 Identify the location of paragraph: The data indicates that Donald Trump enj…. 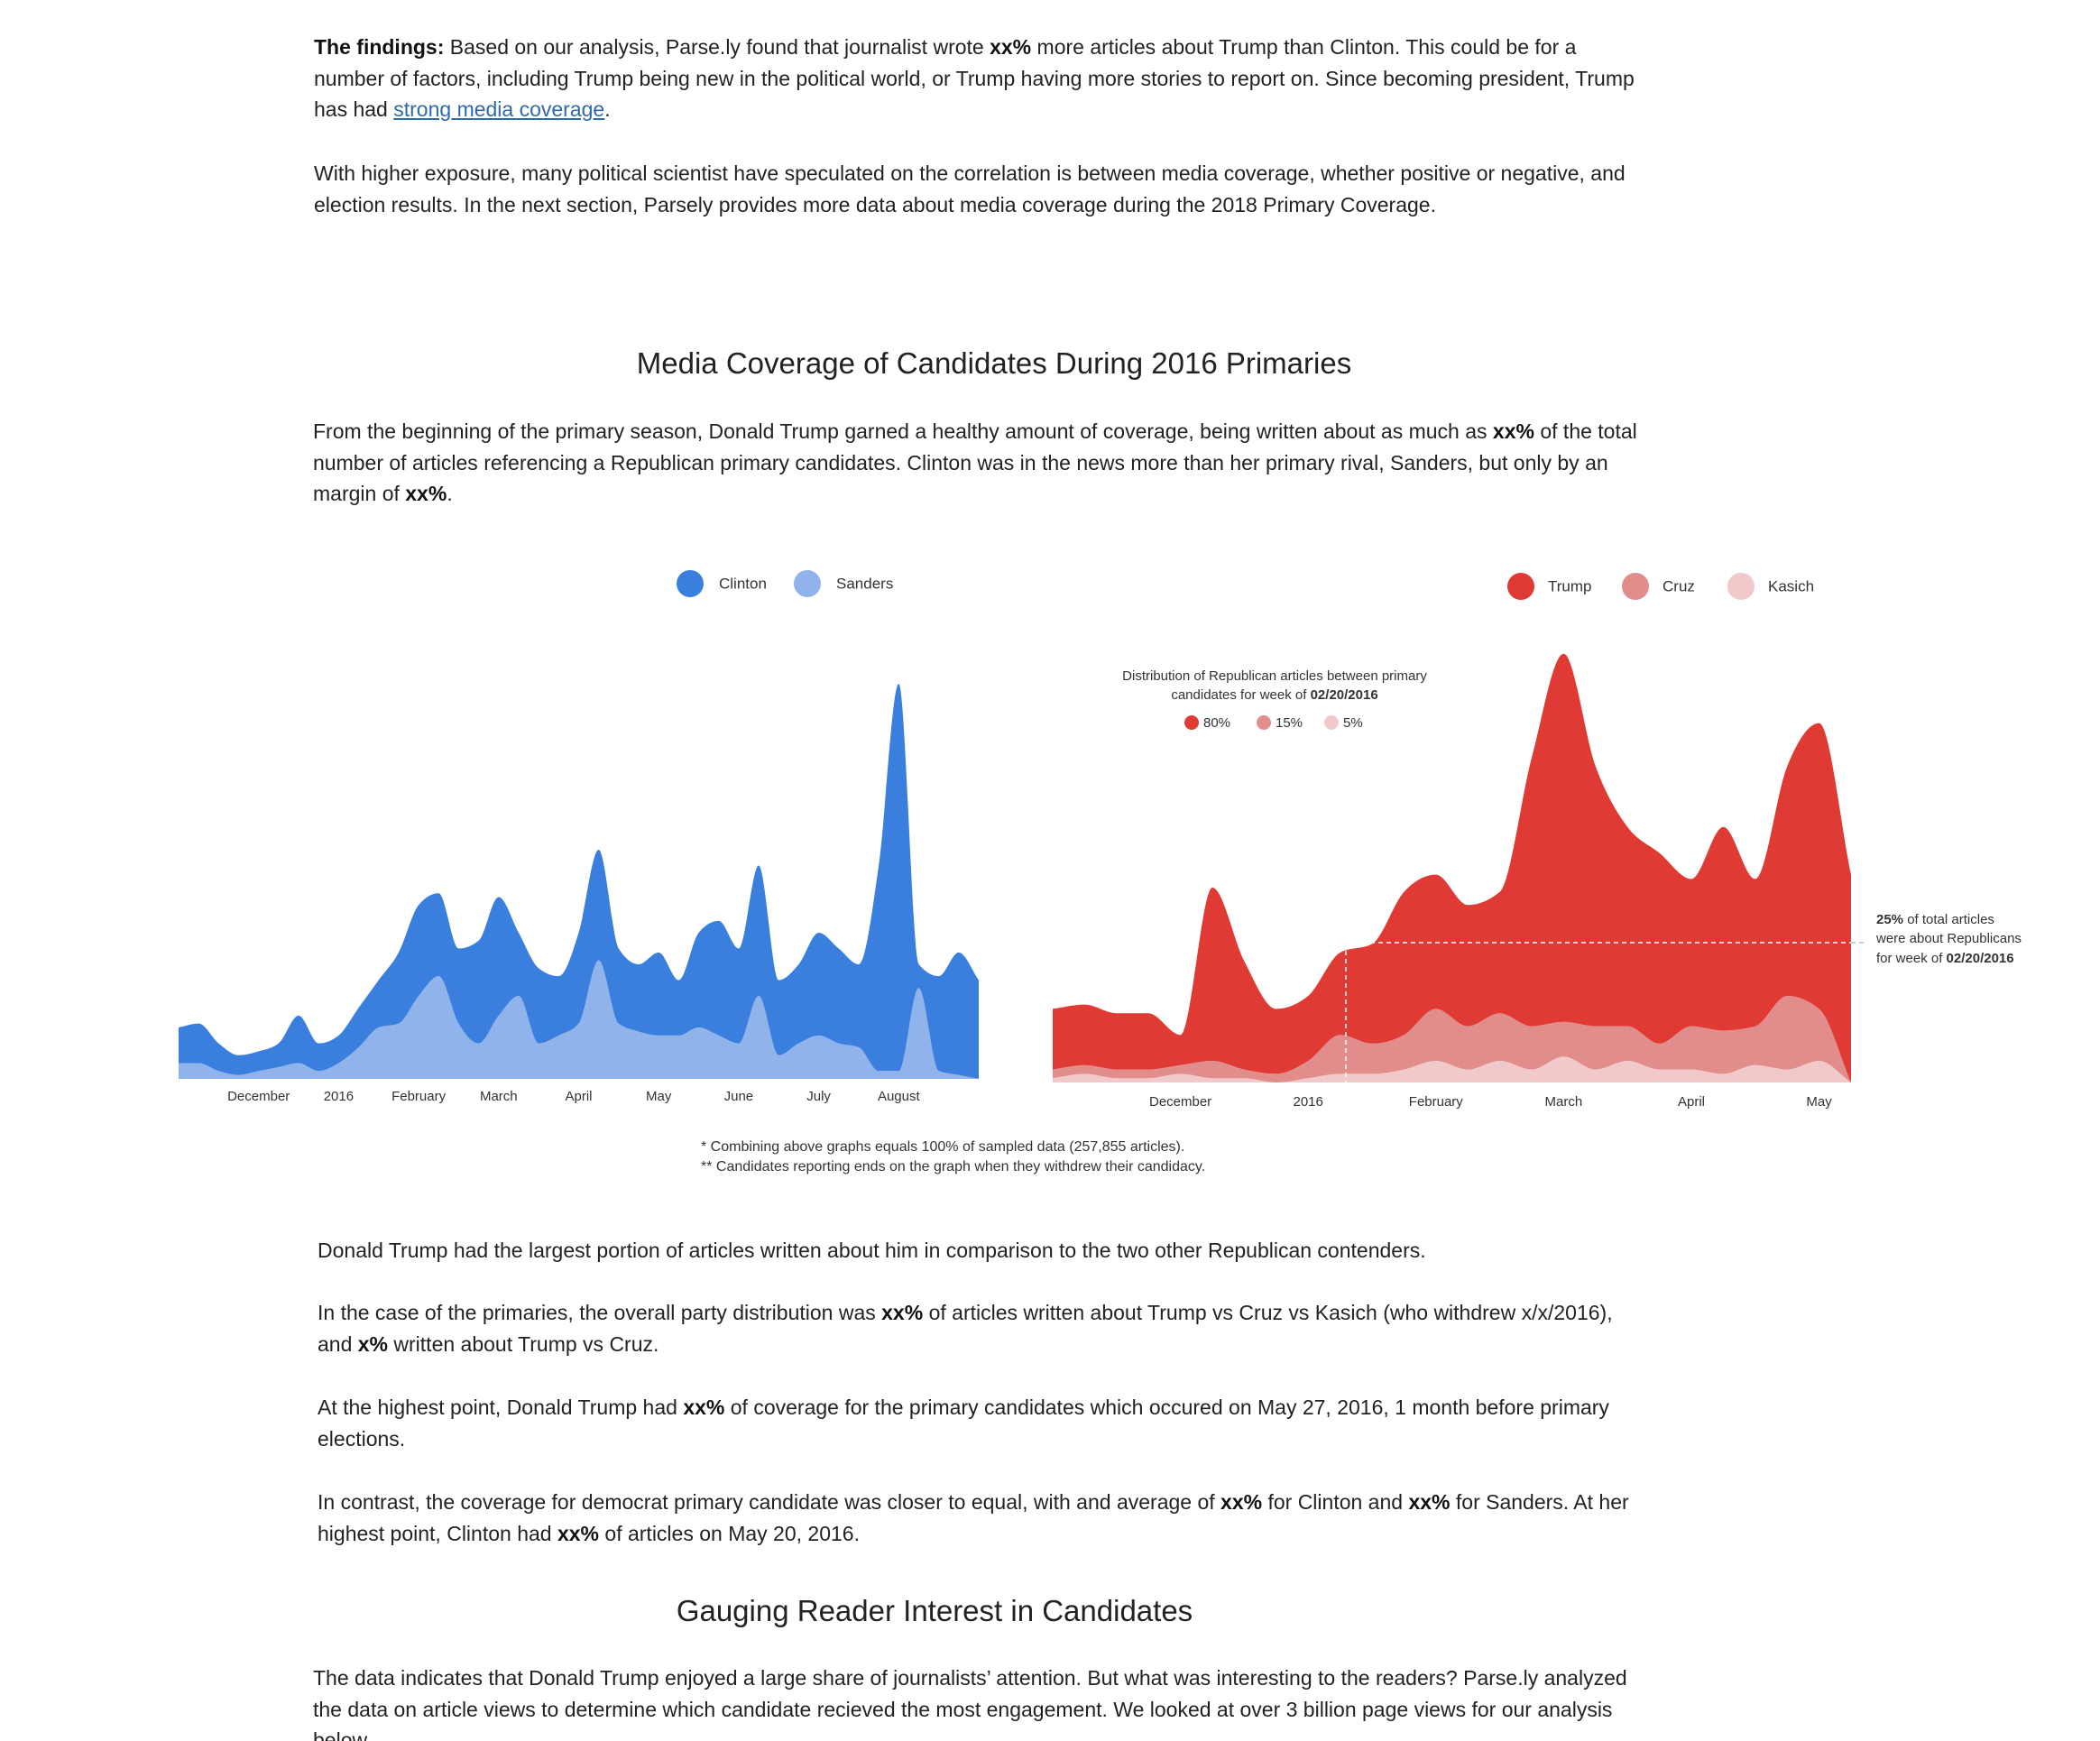
(981, 1702).